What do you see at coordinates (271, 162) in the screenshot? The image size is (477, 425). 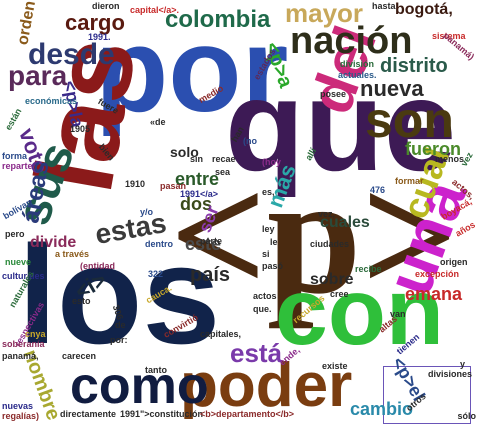 I see `cloud-word: (hoy` at bounding box center [271, 162].